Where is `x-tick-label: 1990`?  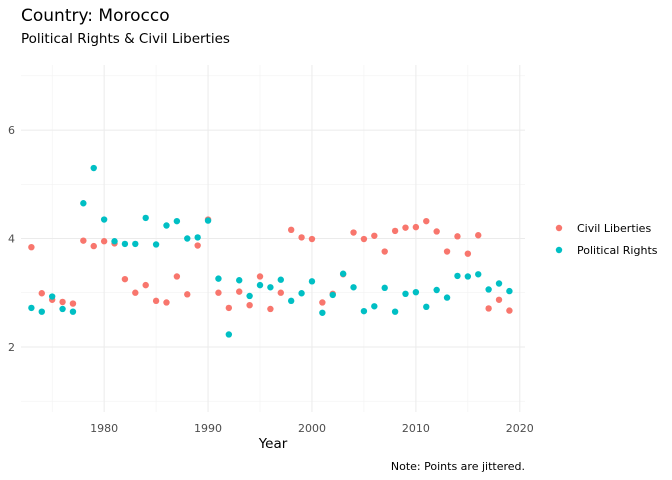
x-tick-label: 1990 is located at coordinates (208, 428).